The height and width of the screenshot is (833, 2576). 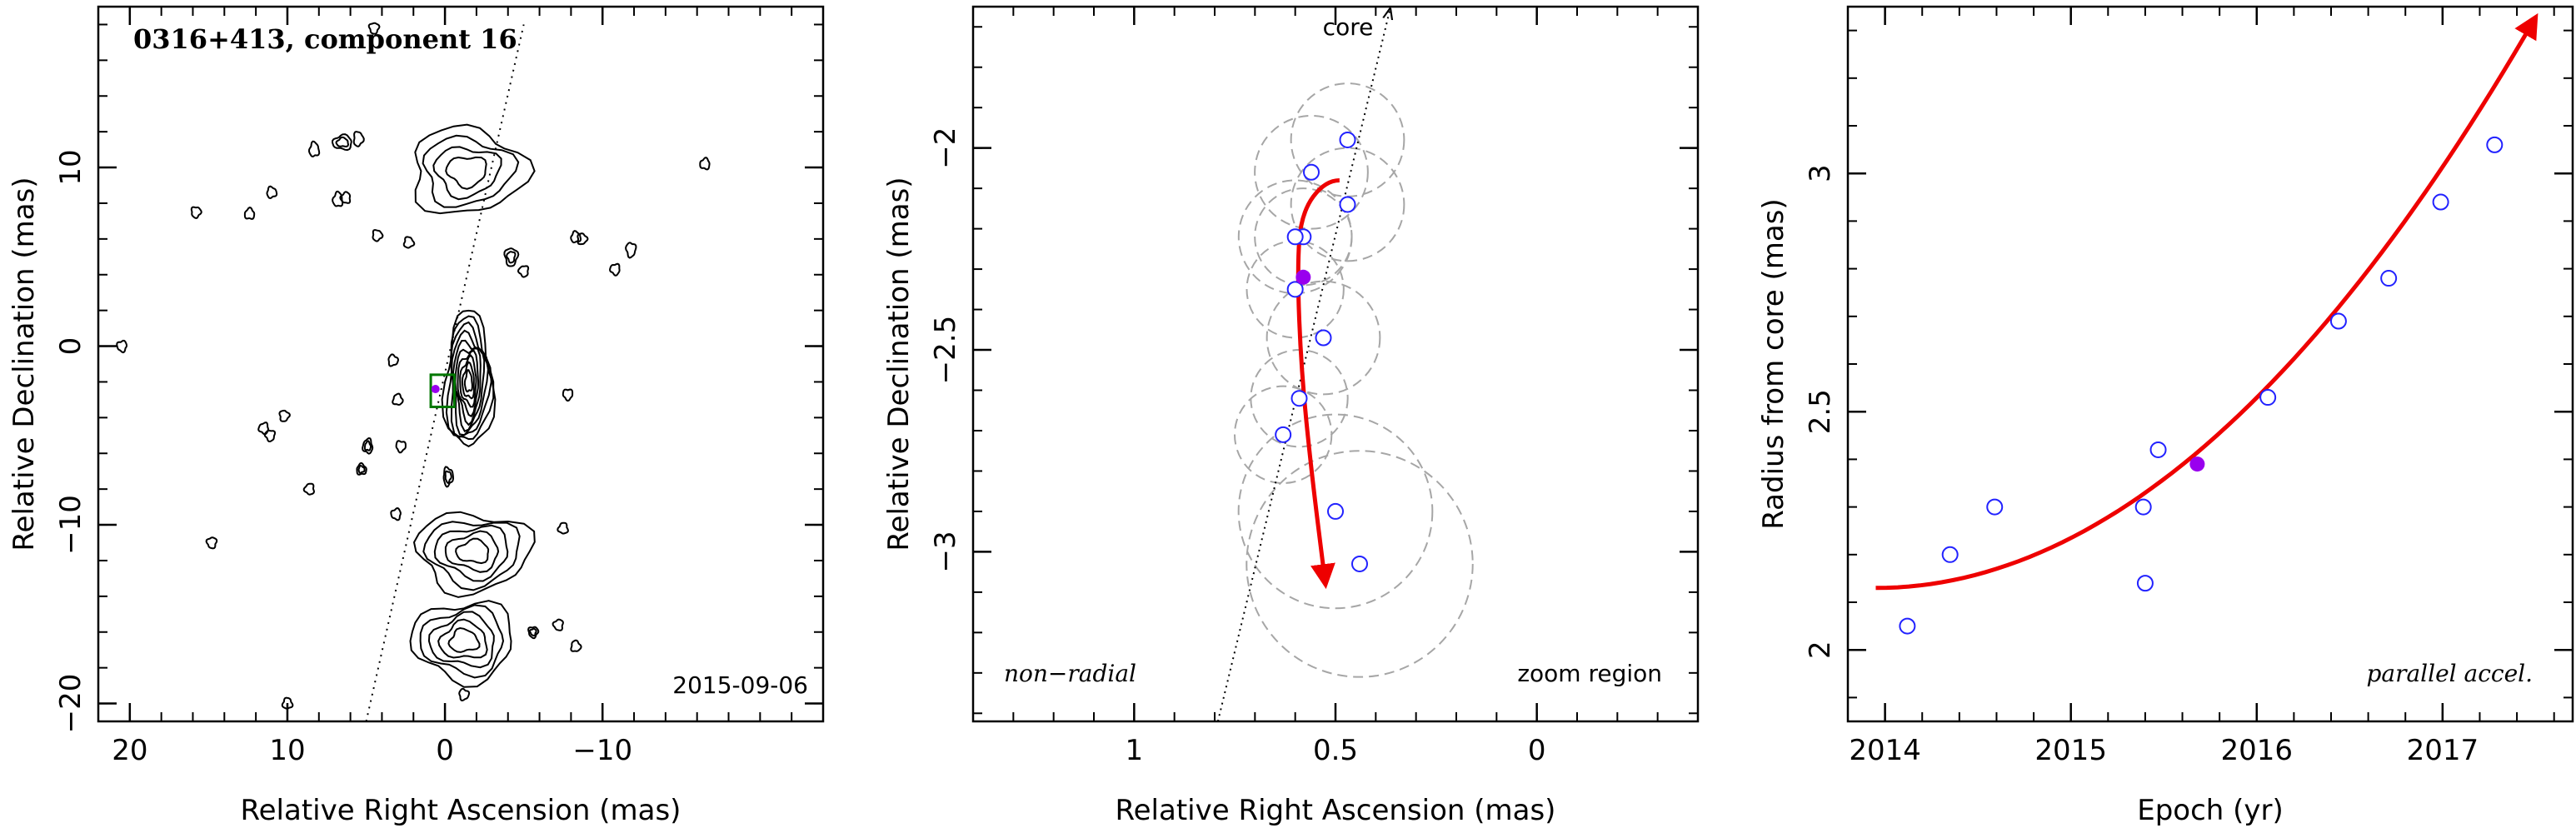 What do you see at coordinates (129, 750) in the screenshot?
I see `x-tick-label: 20` at bounding box center [129, 750].